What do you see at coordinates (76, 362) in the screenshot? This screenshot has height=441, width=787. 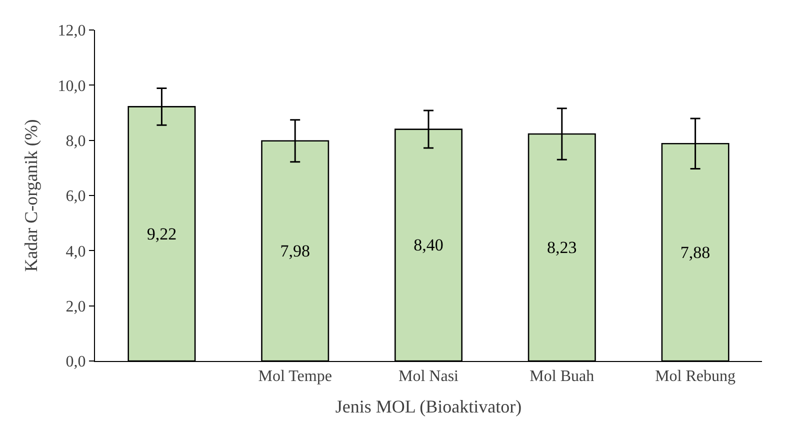 I see `y-tick-label: 0,0` at bounding box center [76, 362].